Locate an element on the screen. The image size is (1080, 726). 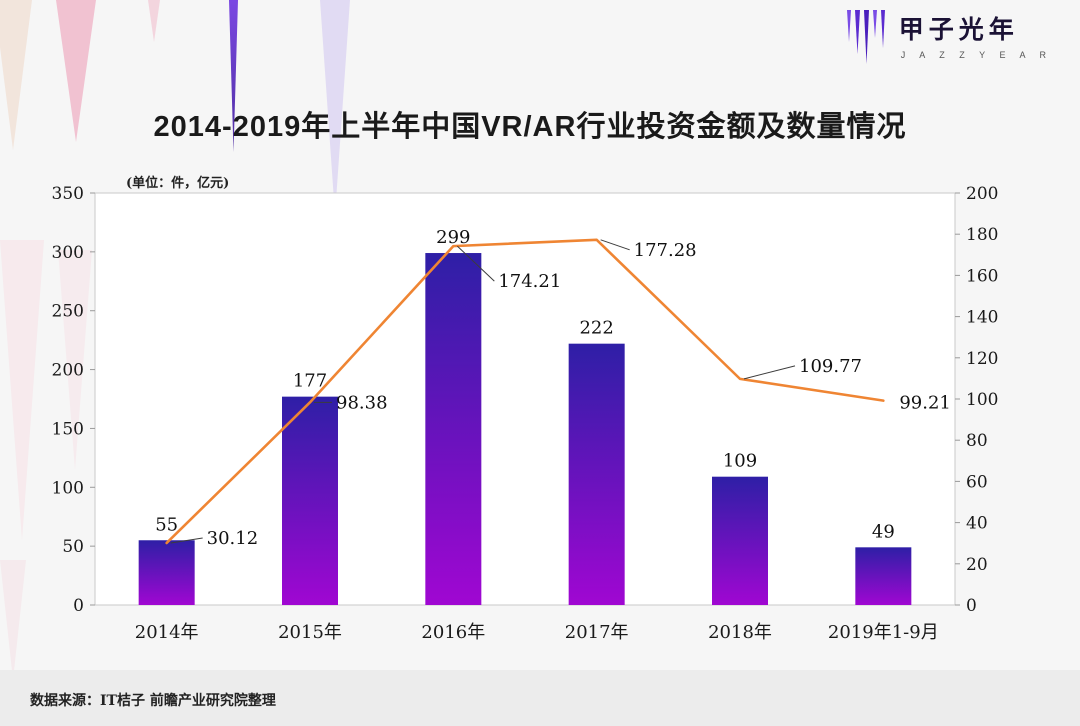
right-axis-label: 120 is located at coordinates (982, 359).